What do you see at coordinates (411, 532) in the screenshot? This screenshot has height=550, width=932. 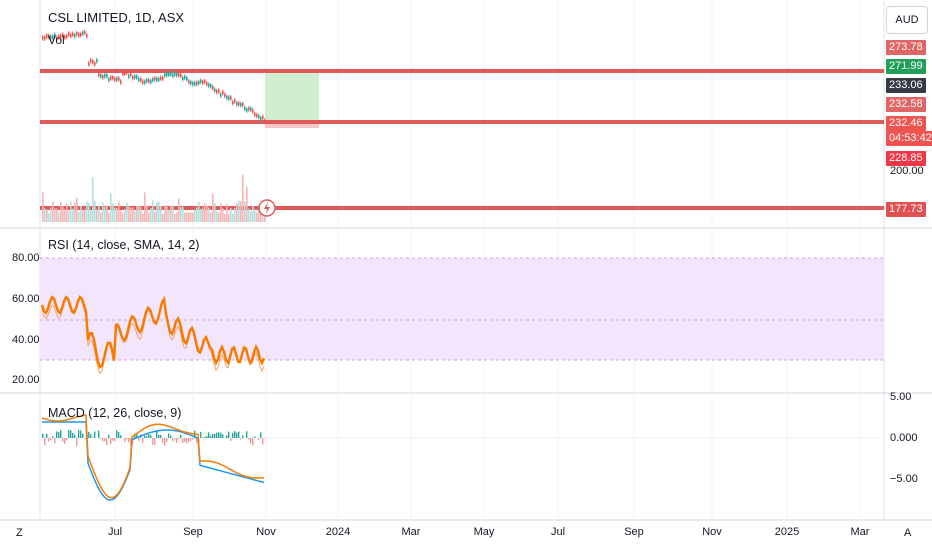 I see `time-label-mar: Mar` at bounding box center [411, 532].